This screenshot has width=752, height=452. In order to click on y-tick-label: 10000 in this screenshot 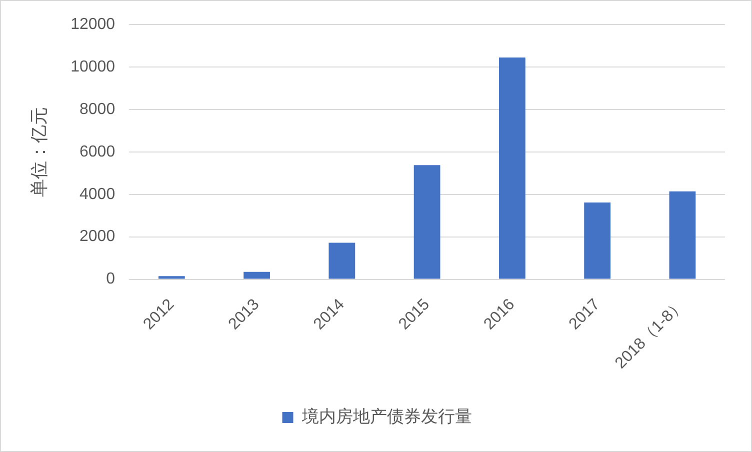, I will do `click(93, 67)`.